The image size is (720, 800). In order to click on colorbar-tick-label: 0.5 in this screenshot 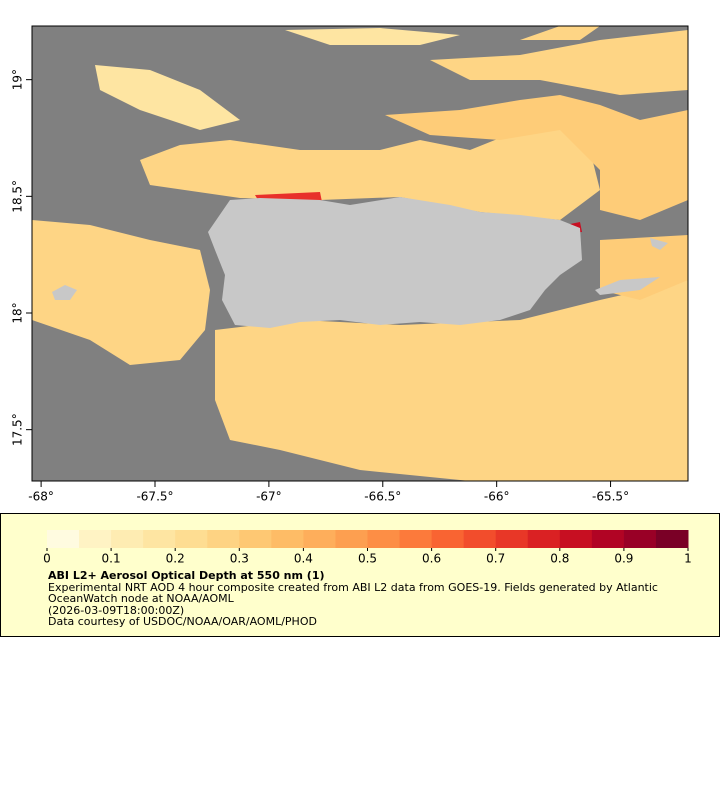, I will do `click(367, 559)`.